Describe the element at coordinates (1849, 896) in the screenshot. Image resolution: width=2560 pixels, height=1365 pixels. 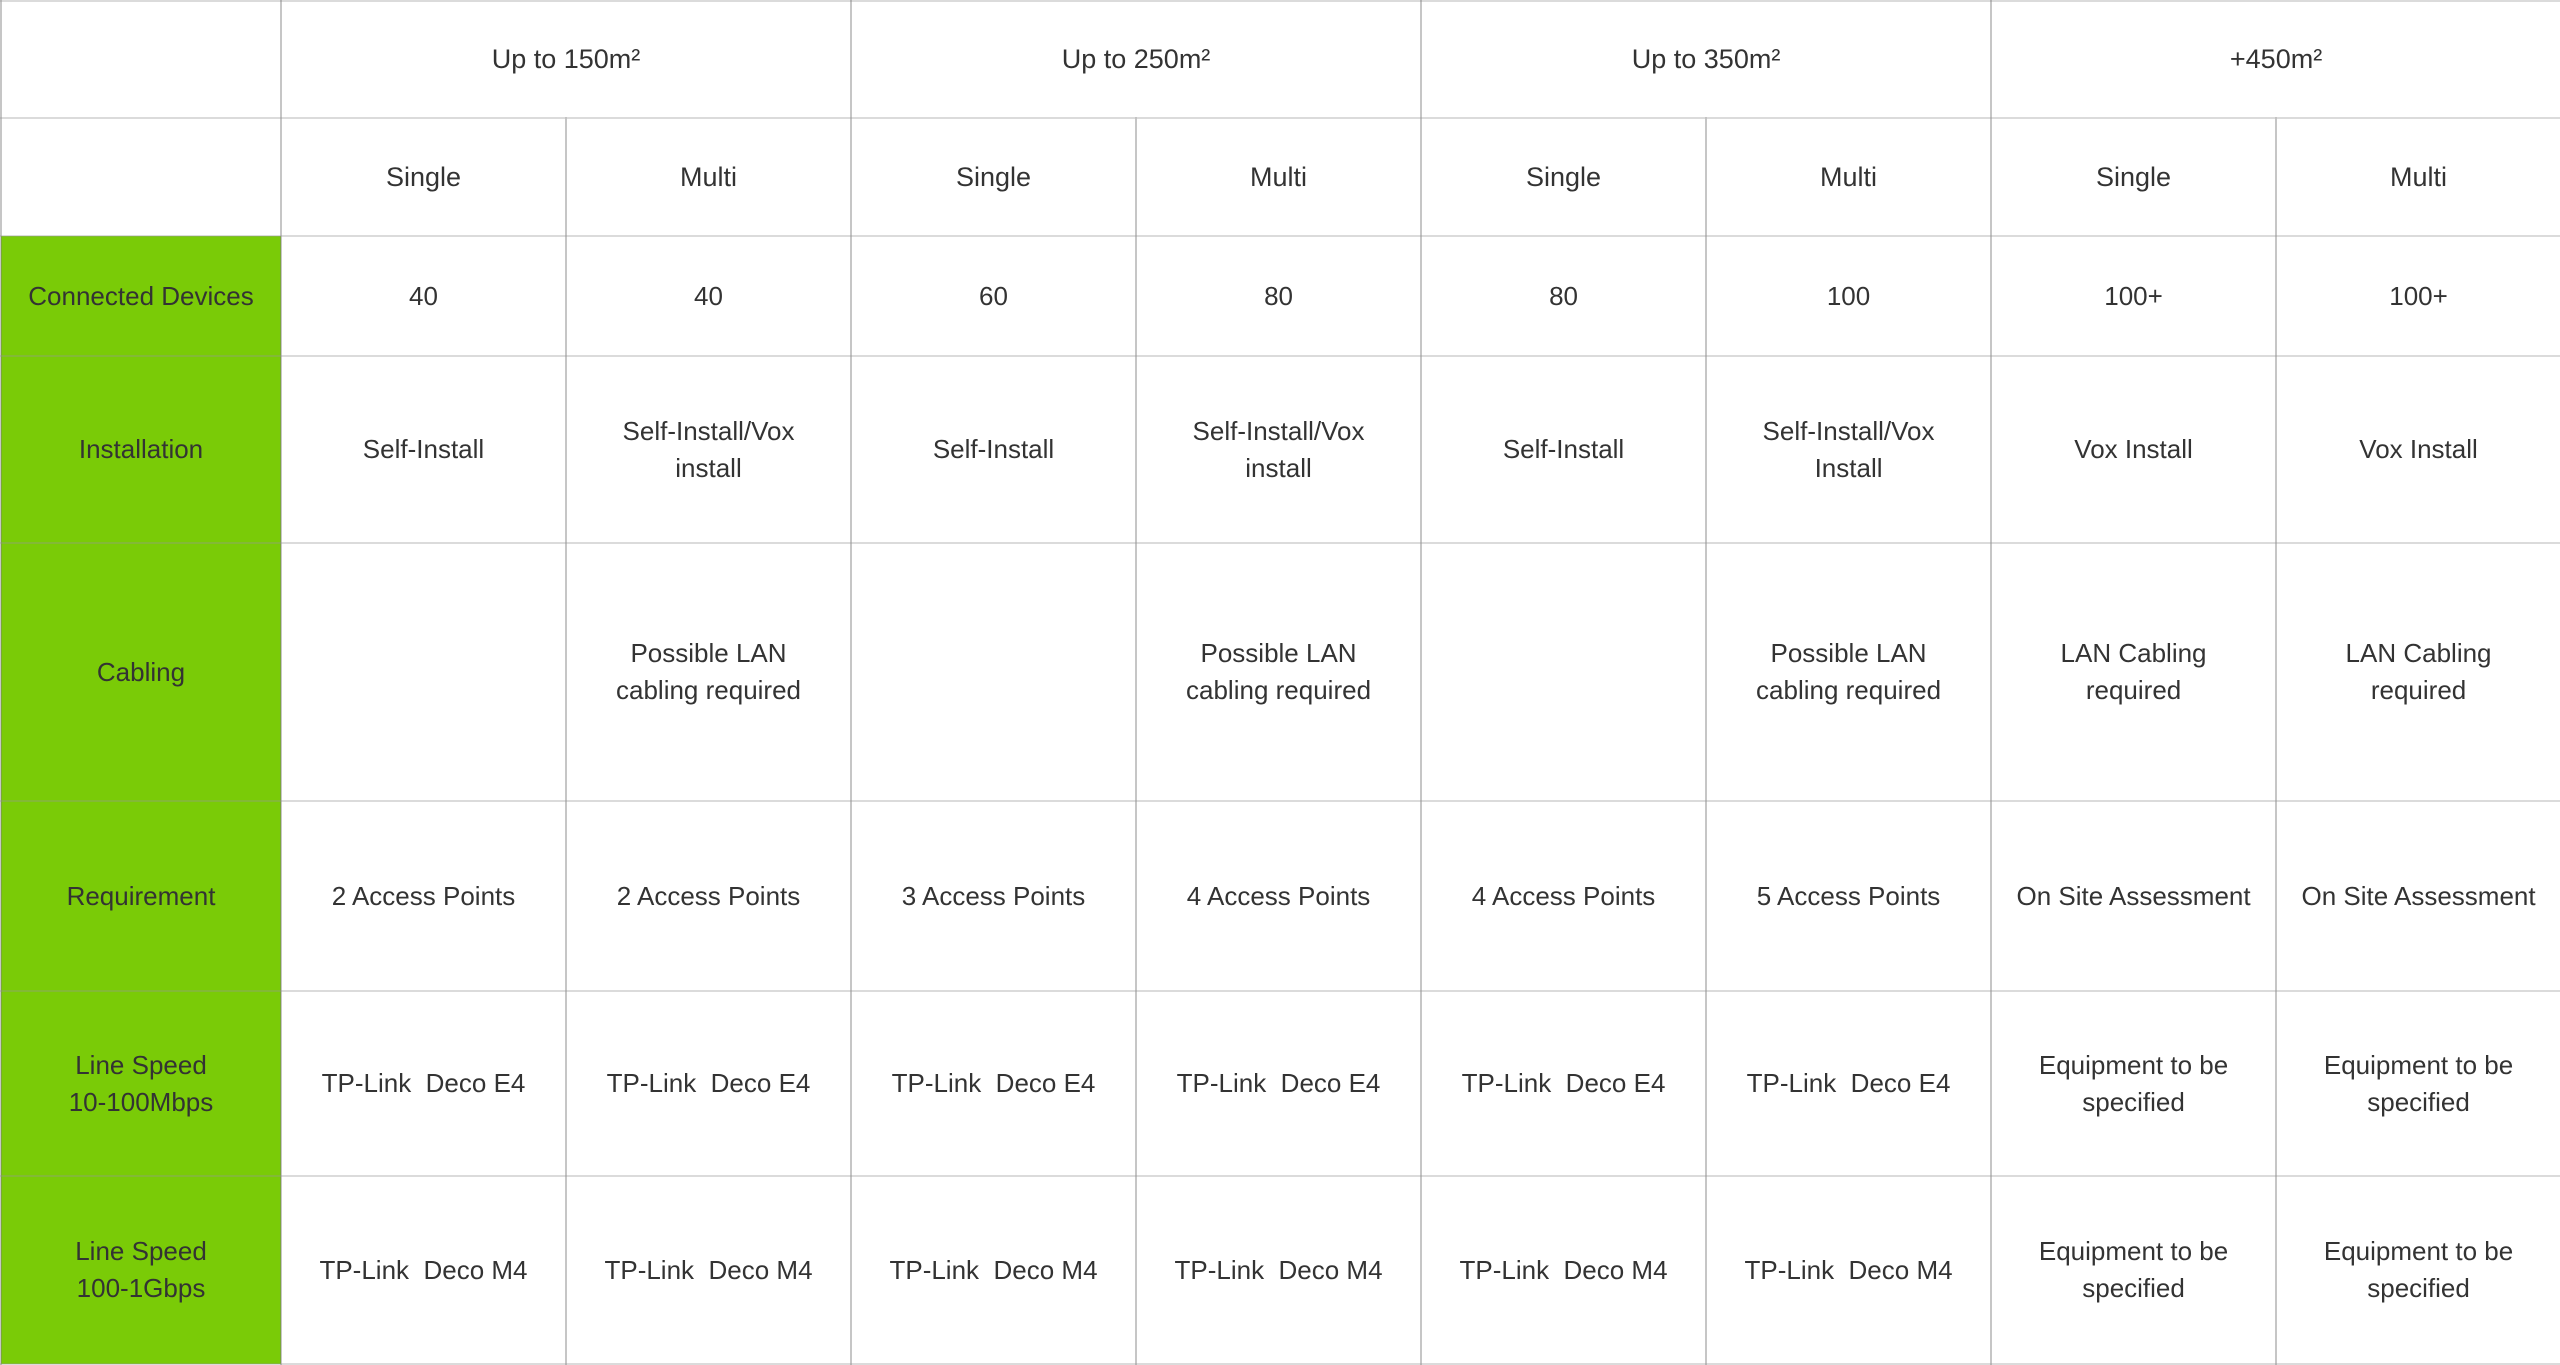
I see `data-cell: 5 Access Points` at that location.